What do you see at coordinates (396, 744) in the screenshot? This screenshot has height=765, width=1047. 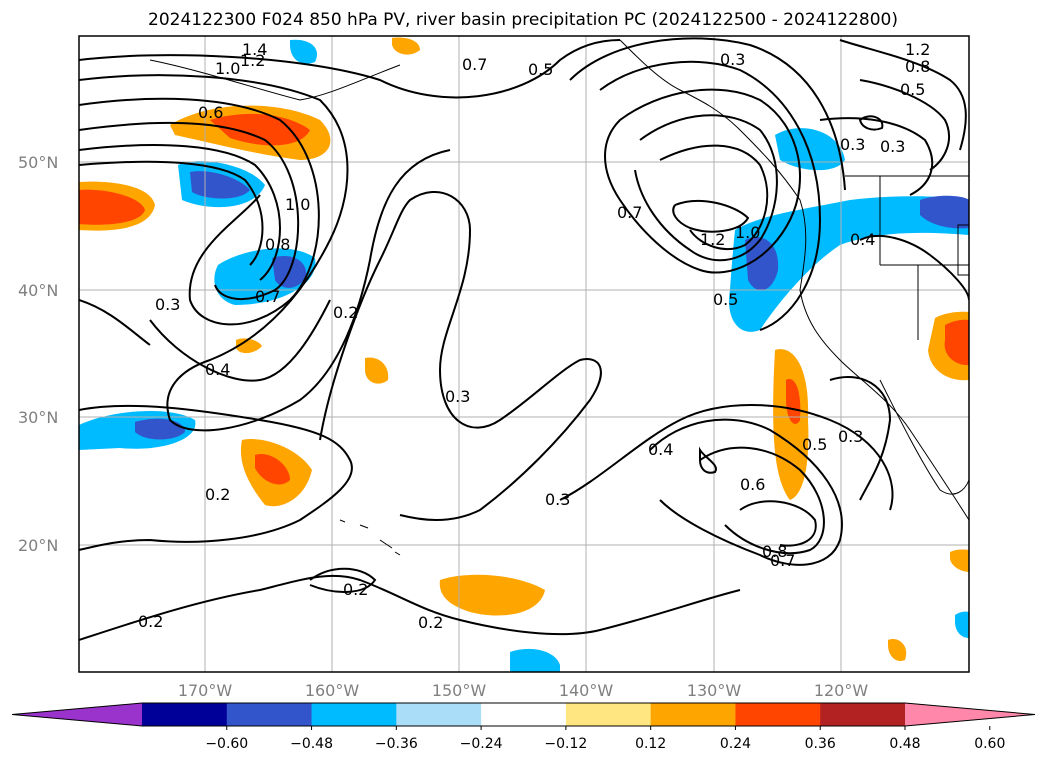 I see `colorbar-tick-label: −0.36` at bounding box center [396, 744].